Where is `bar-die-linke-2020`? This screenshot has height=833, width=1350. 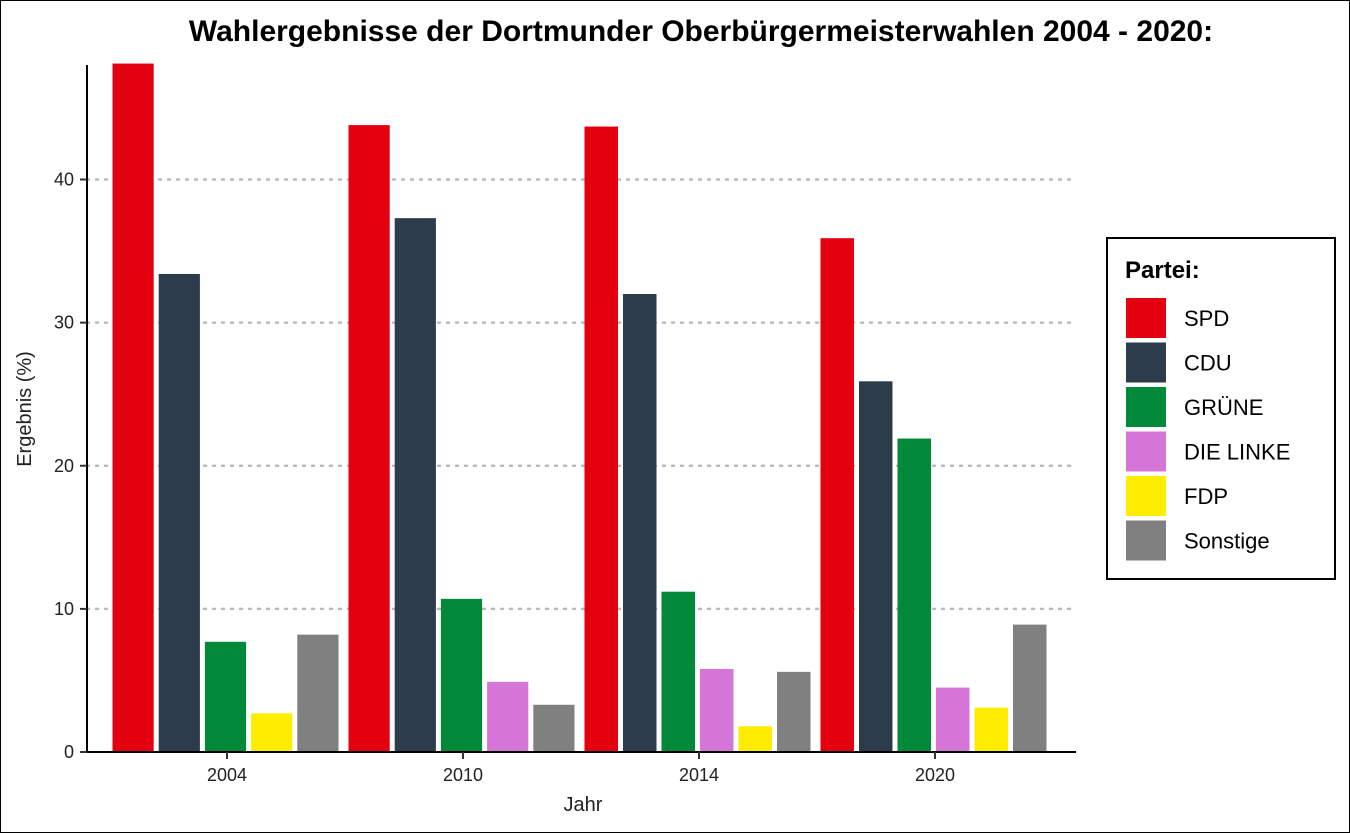
bar-die-linke-2020 is located at coordinates (953, 719).